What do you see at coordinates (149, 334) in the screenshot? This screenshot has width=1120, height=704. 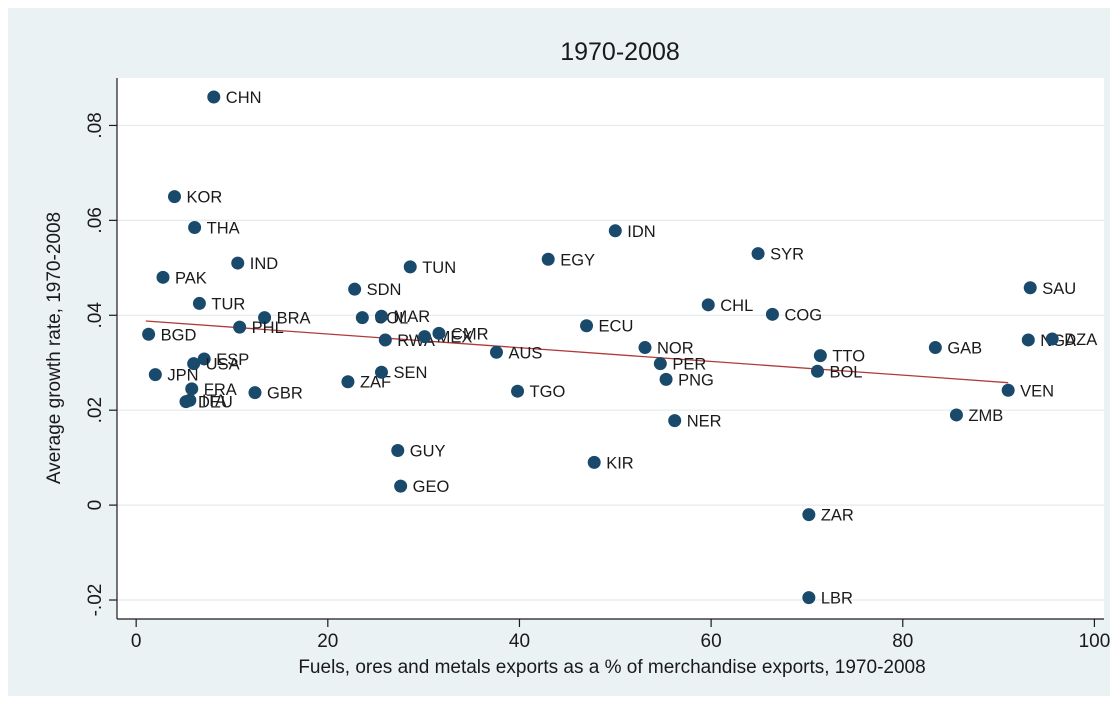 I see `data-point-bgd` at bounding box center [149, 334].